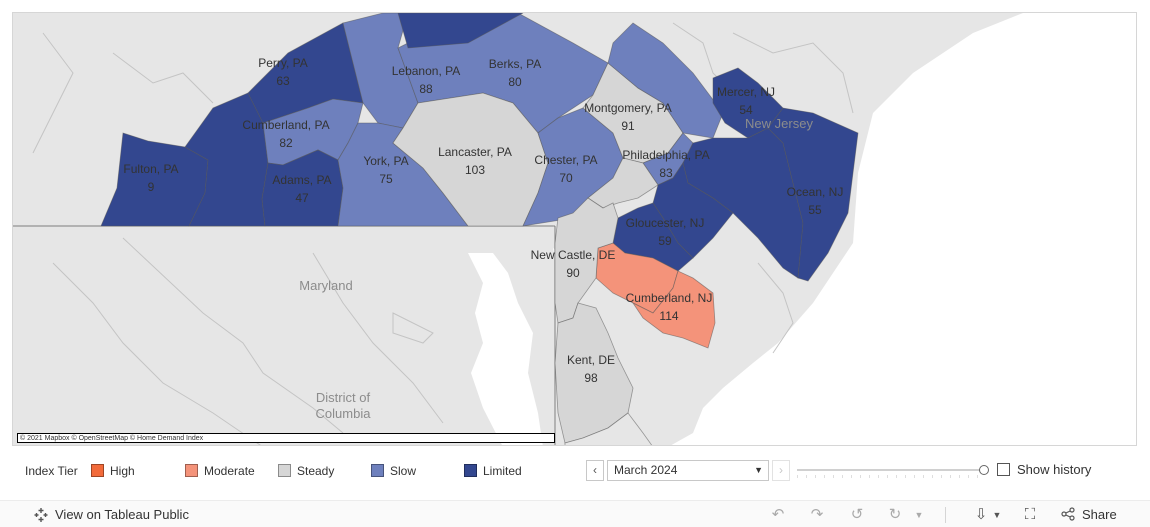 The width and height of the screenshot is (1150, 527). What do you see at coordinates (815, 192) in the screenshot?
I see `county-label-name: Ocean, NJ` at bounding box center [815, 192].